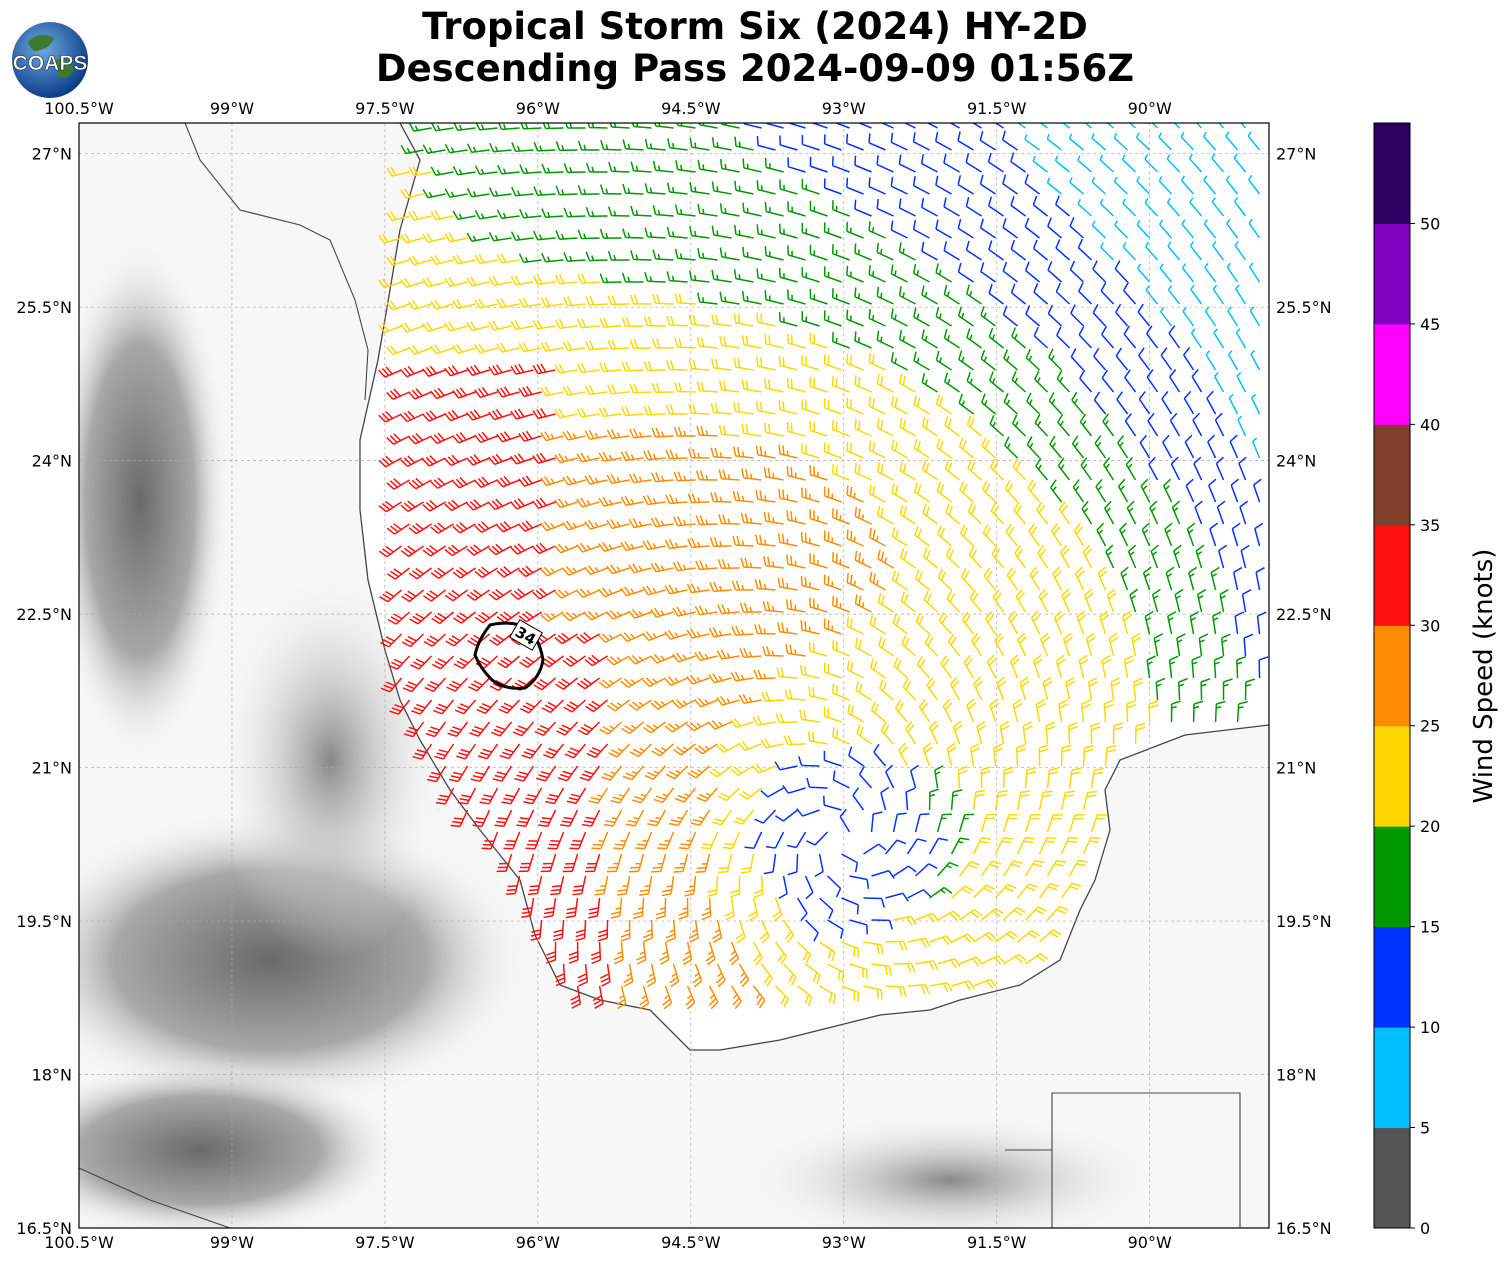  I want to click on lon-tick-label: 93°W, so click(844, 1242).